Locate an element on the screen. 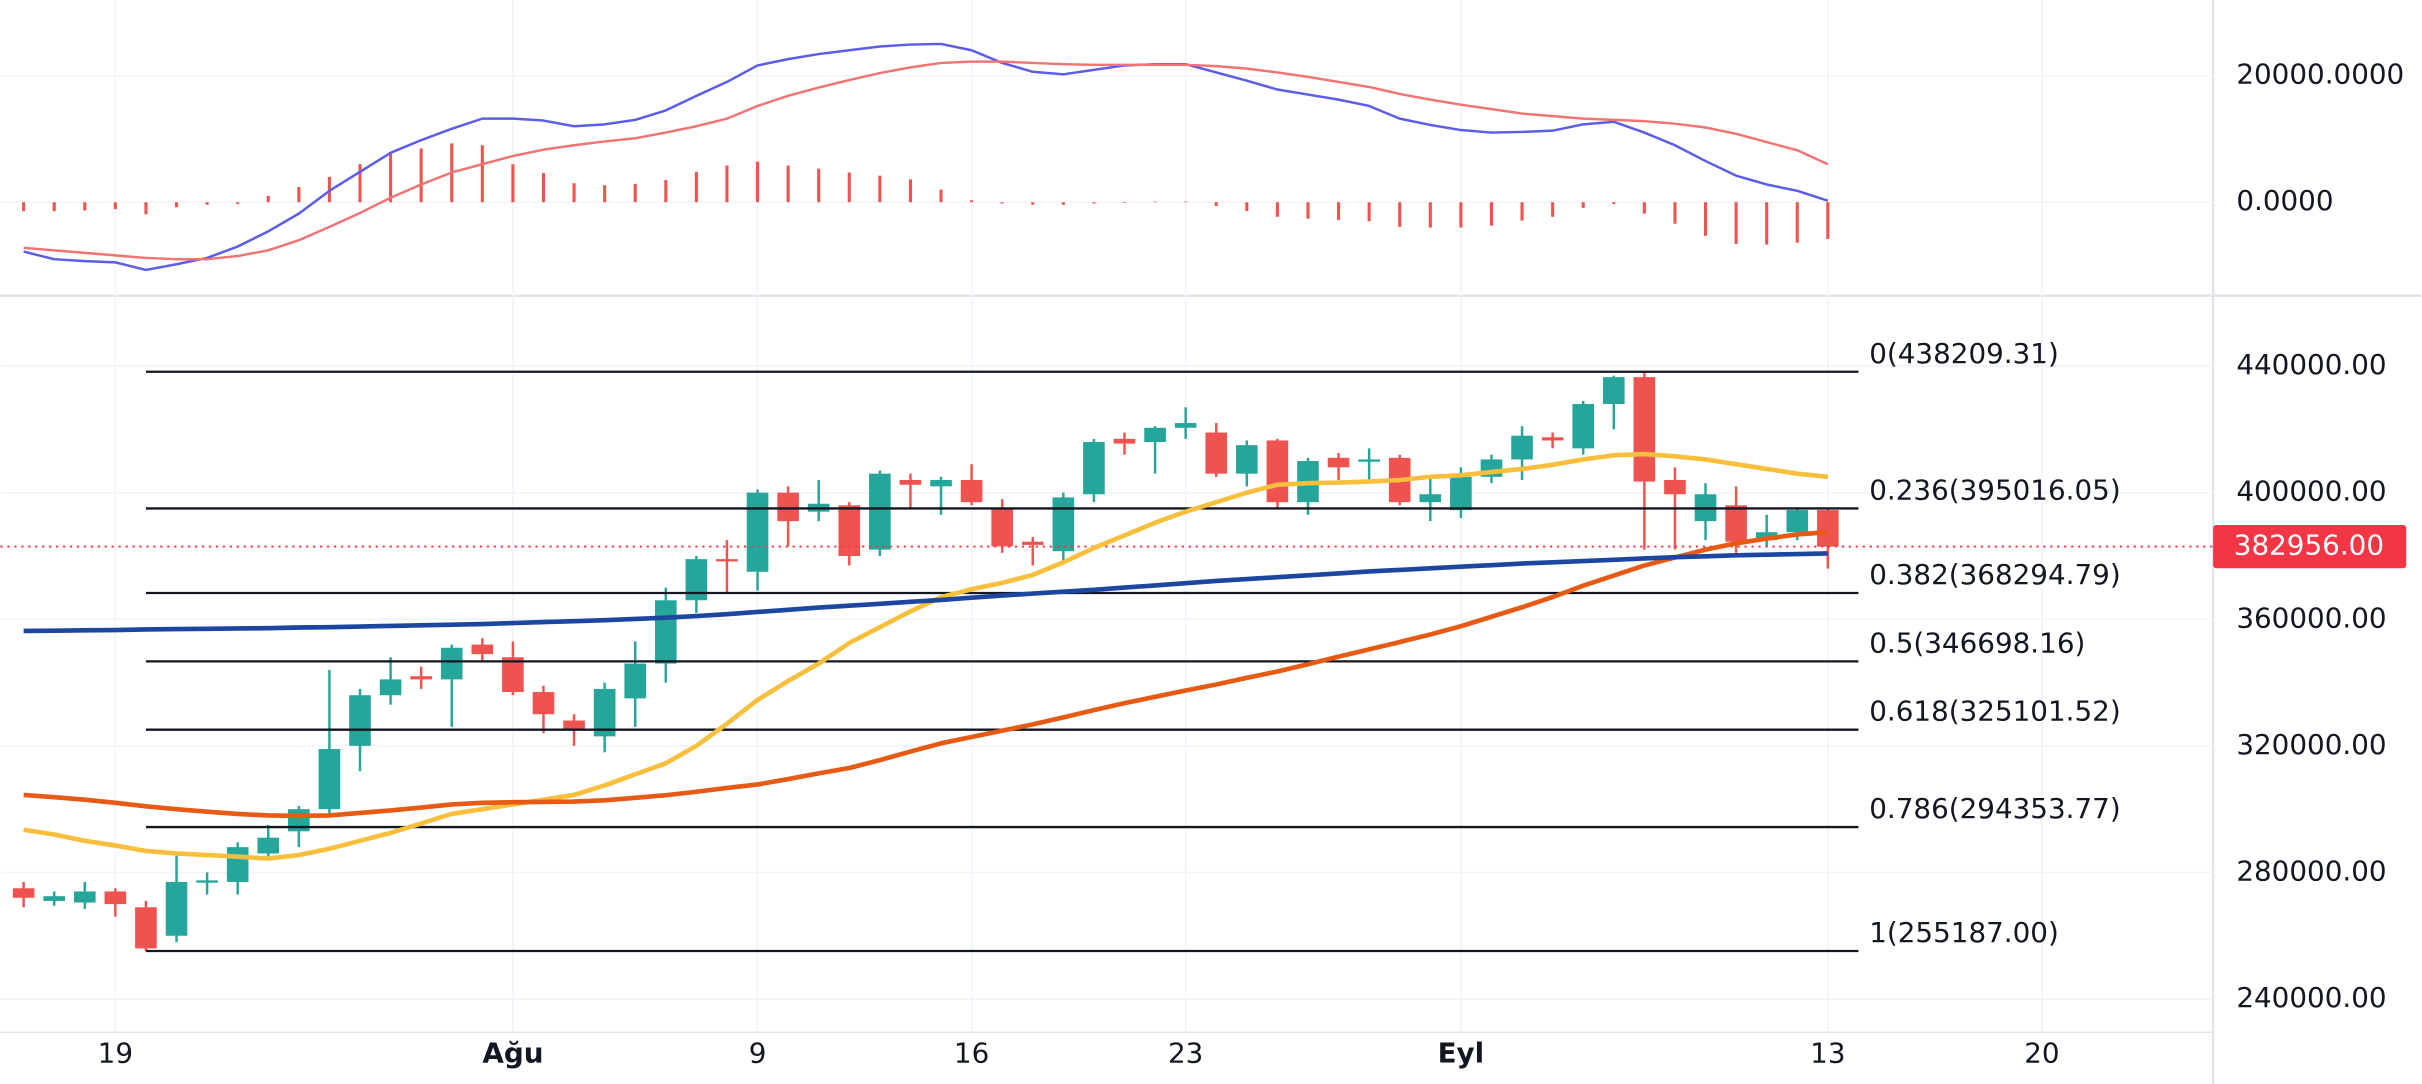 This screenshot has width=2422, height=1084. fib-level-label: 0(438209.31) is located at coordinates (1964, 353).